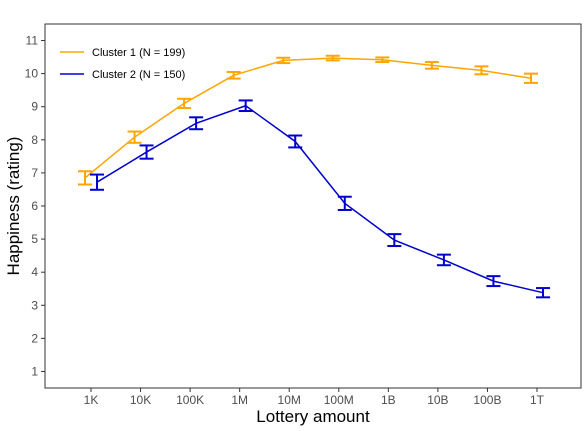 Image resolution: width=586 pixels, height=431 pixels. I want to click on y-tick-label: 2, so click(34, 338).